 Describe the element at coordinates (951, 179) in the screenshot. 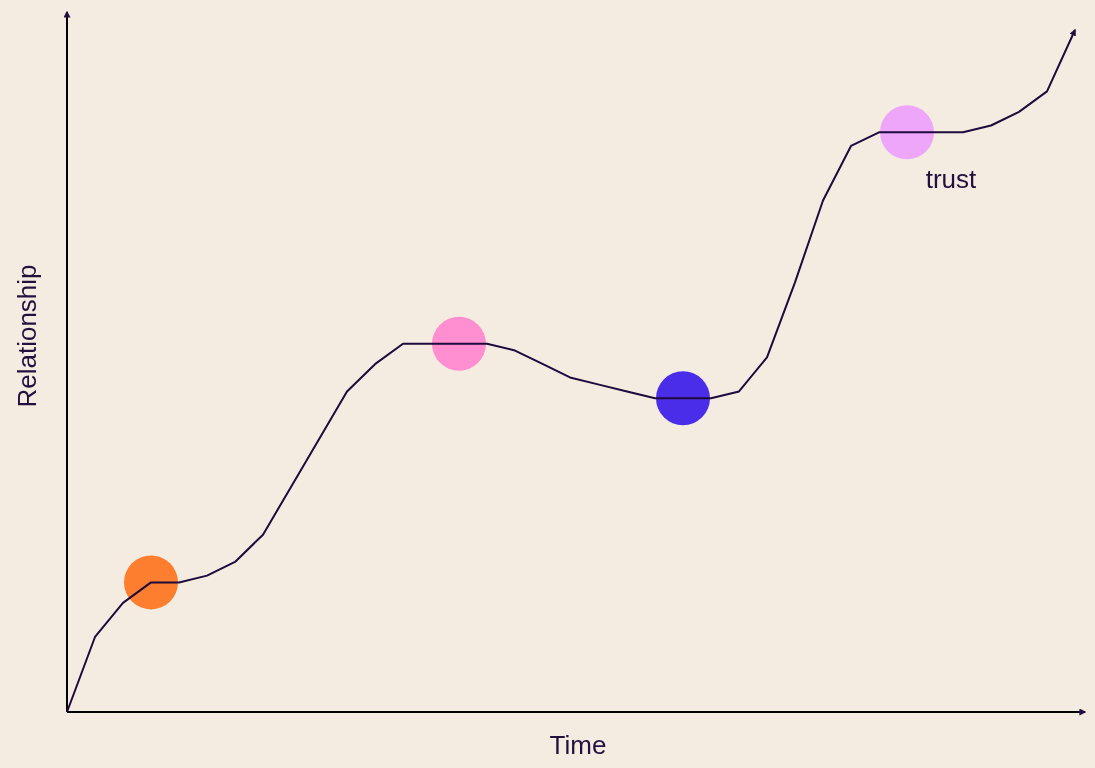

I see `annotation: trust` at that location.